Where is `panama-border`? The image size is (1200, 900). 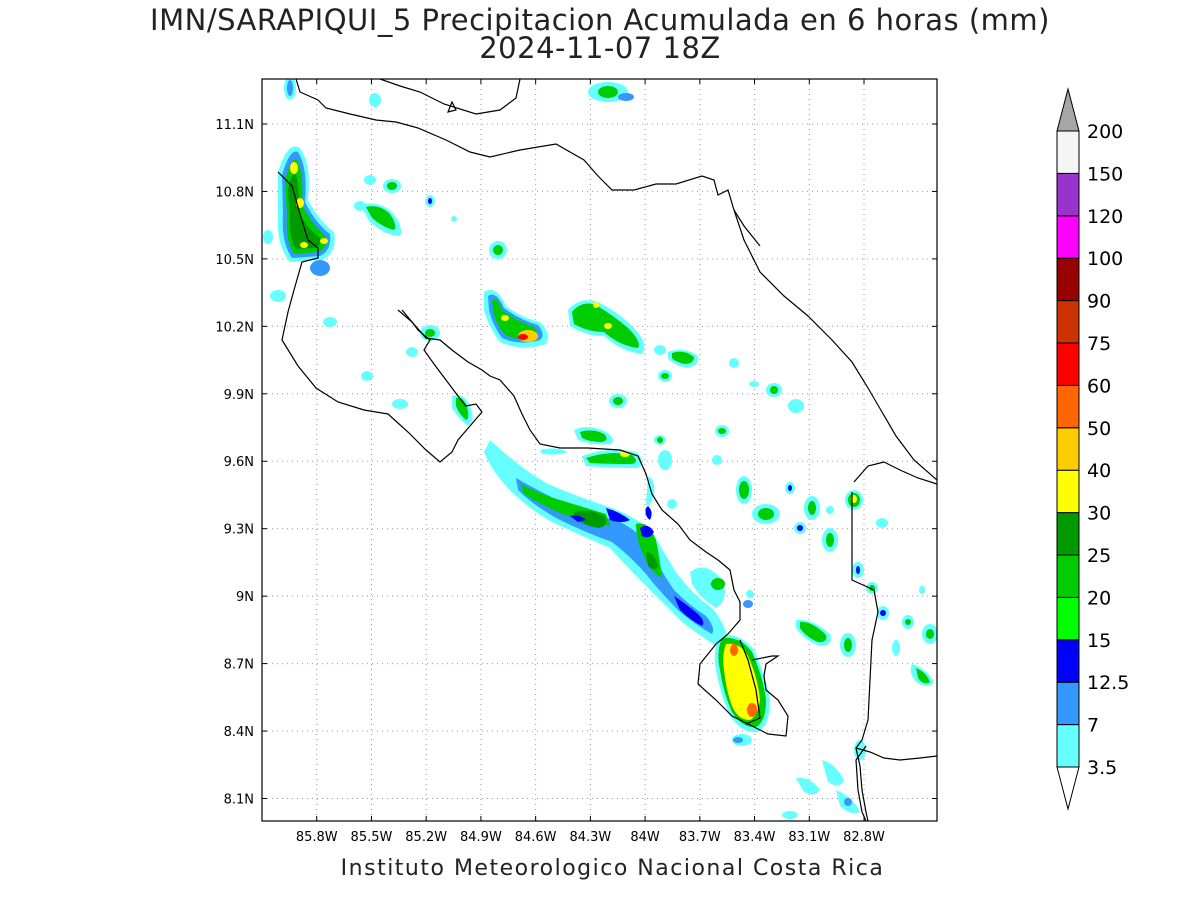
panama-border is located at coordinates (865, 656).